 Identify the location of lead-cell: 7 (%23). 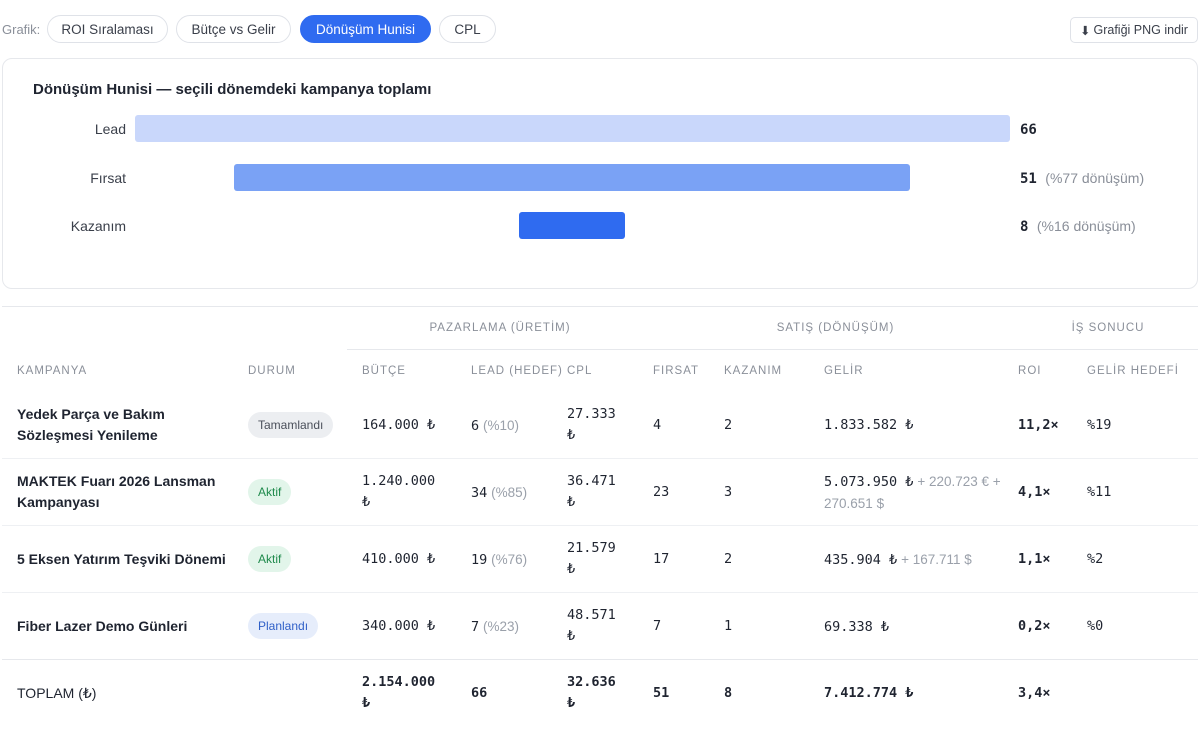
(495, 626).